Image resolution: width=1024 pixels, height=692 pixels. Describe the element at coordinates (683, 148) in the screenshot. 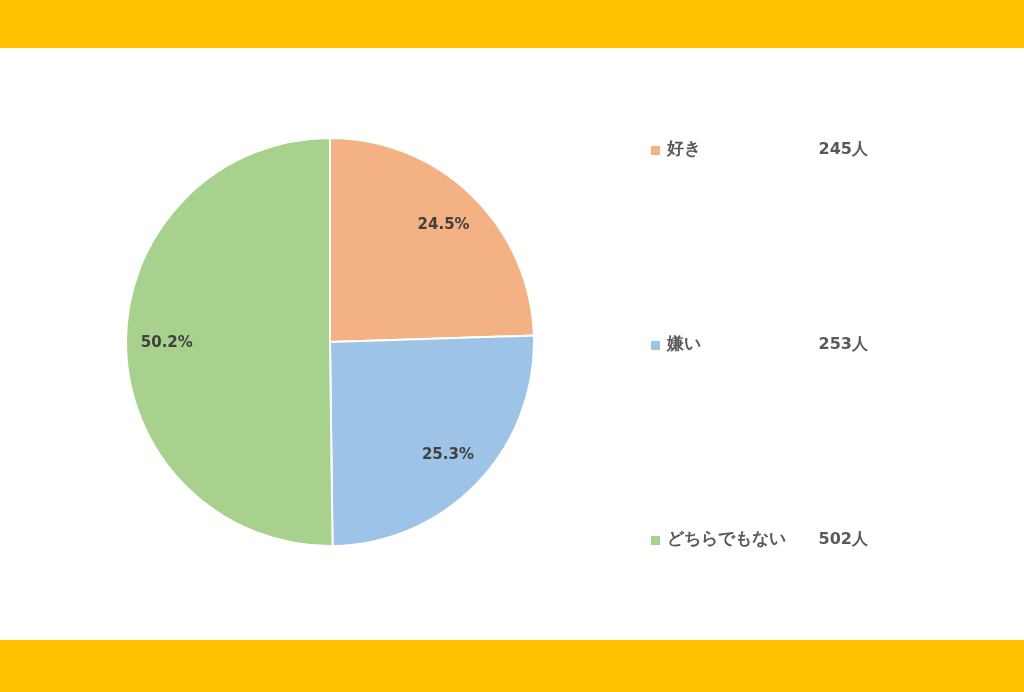

I see `legend-label: 好き` at that location.